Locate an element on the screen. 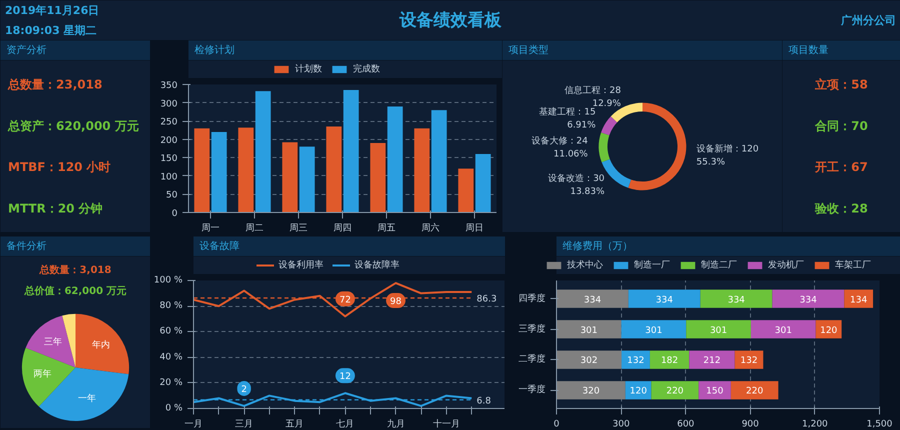  text: 验收：28 is located at coordinates (841, 208).